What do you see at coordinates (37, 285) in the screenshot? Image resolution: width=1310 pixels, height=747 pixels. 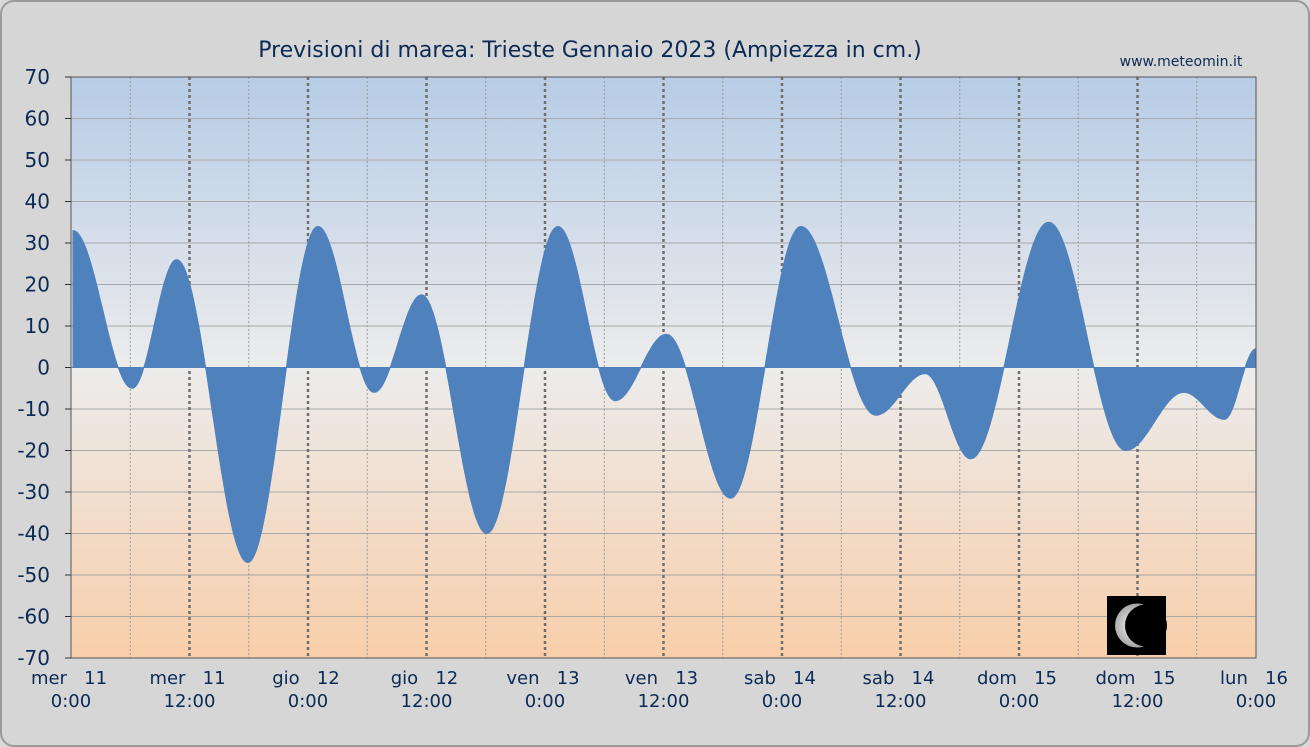 I see `y-tick-label: 20` at bounding box center [37, 285].